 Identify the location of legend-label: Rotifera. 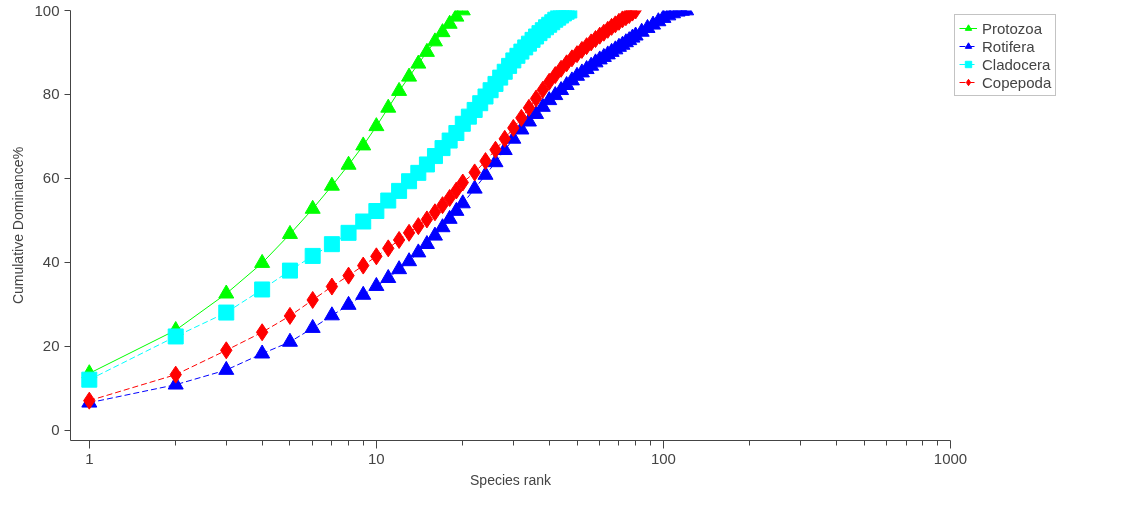
(1008, 46).